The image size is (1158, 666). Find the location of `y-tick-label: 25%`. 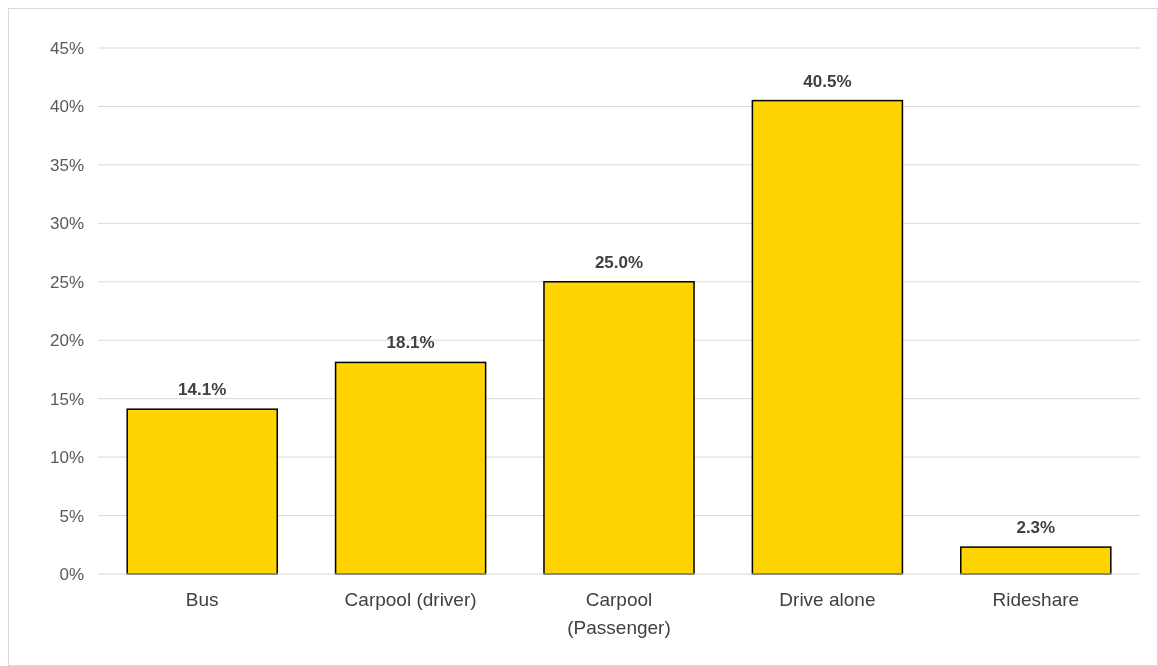

y-tick-label: 25% is located at coordinates (66, 282).